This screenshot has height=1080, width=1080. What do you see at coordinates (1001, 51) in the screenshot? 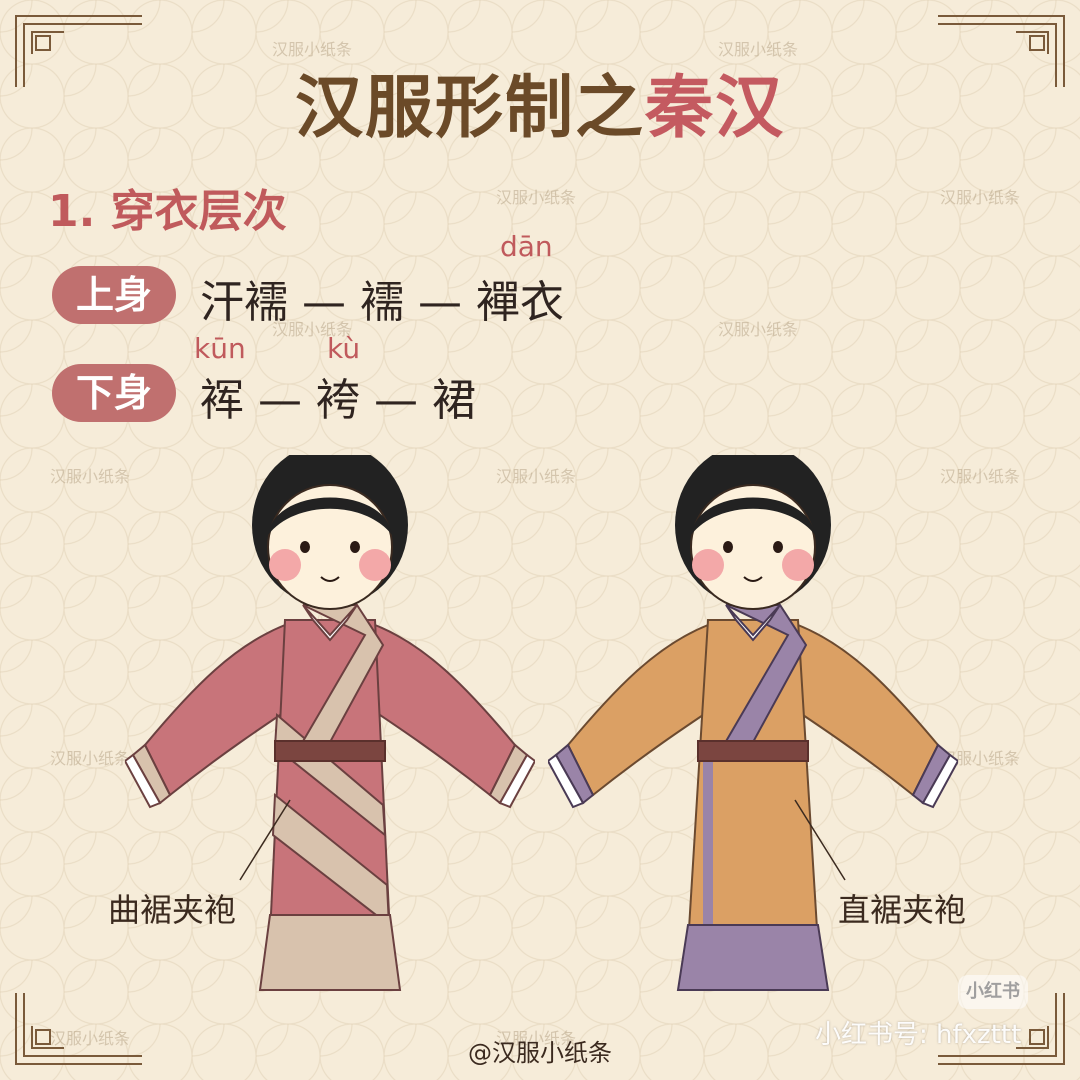
I see `corner-ornament-top-right` at bounding box center [1001, 51].